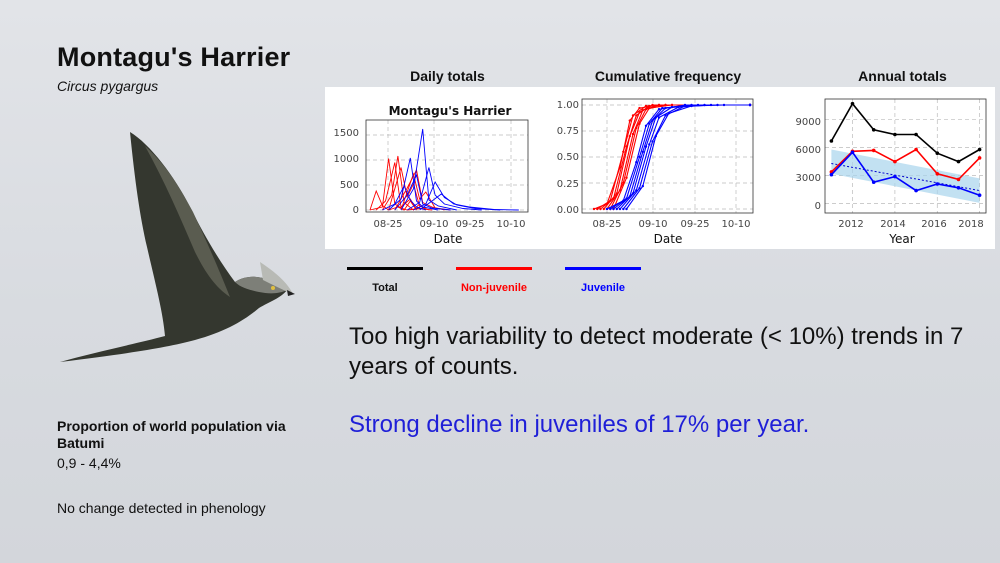  Describe the element at coordinates (448, 239) in the screenshot. I see `daily-xlabel: Date` at that location.